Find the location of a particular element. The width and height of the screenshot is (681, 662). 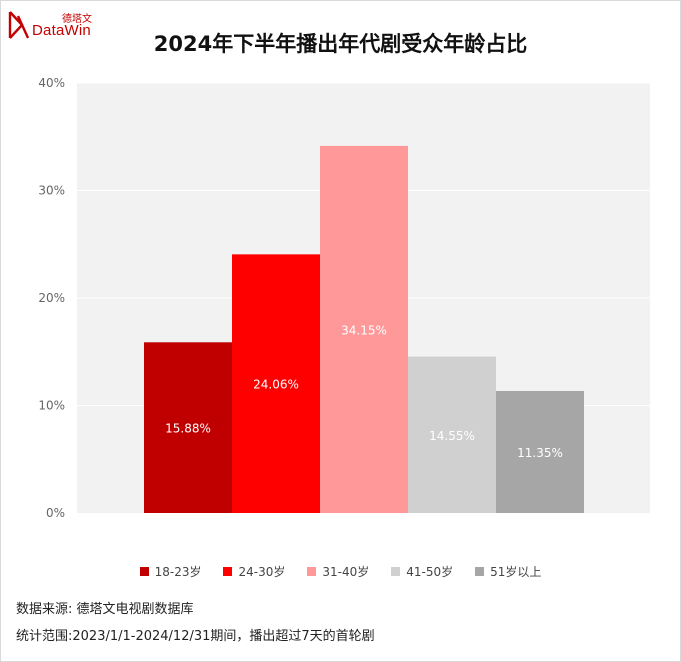

y-tick-label: 20% is located at coordinates (51, 298).